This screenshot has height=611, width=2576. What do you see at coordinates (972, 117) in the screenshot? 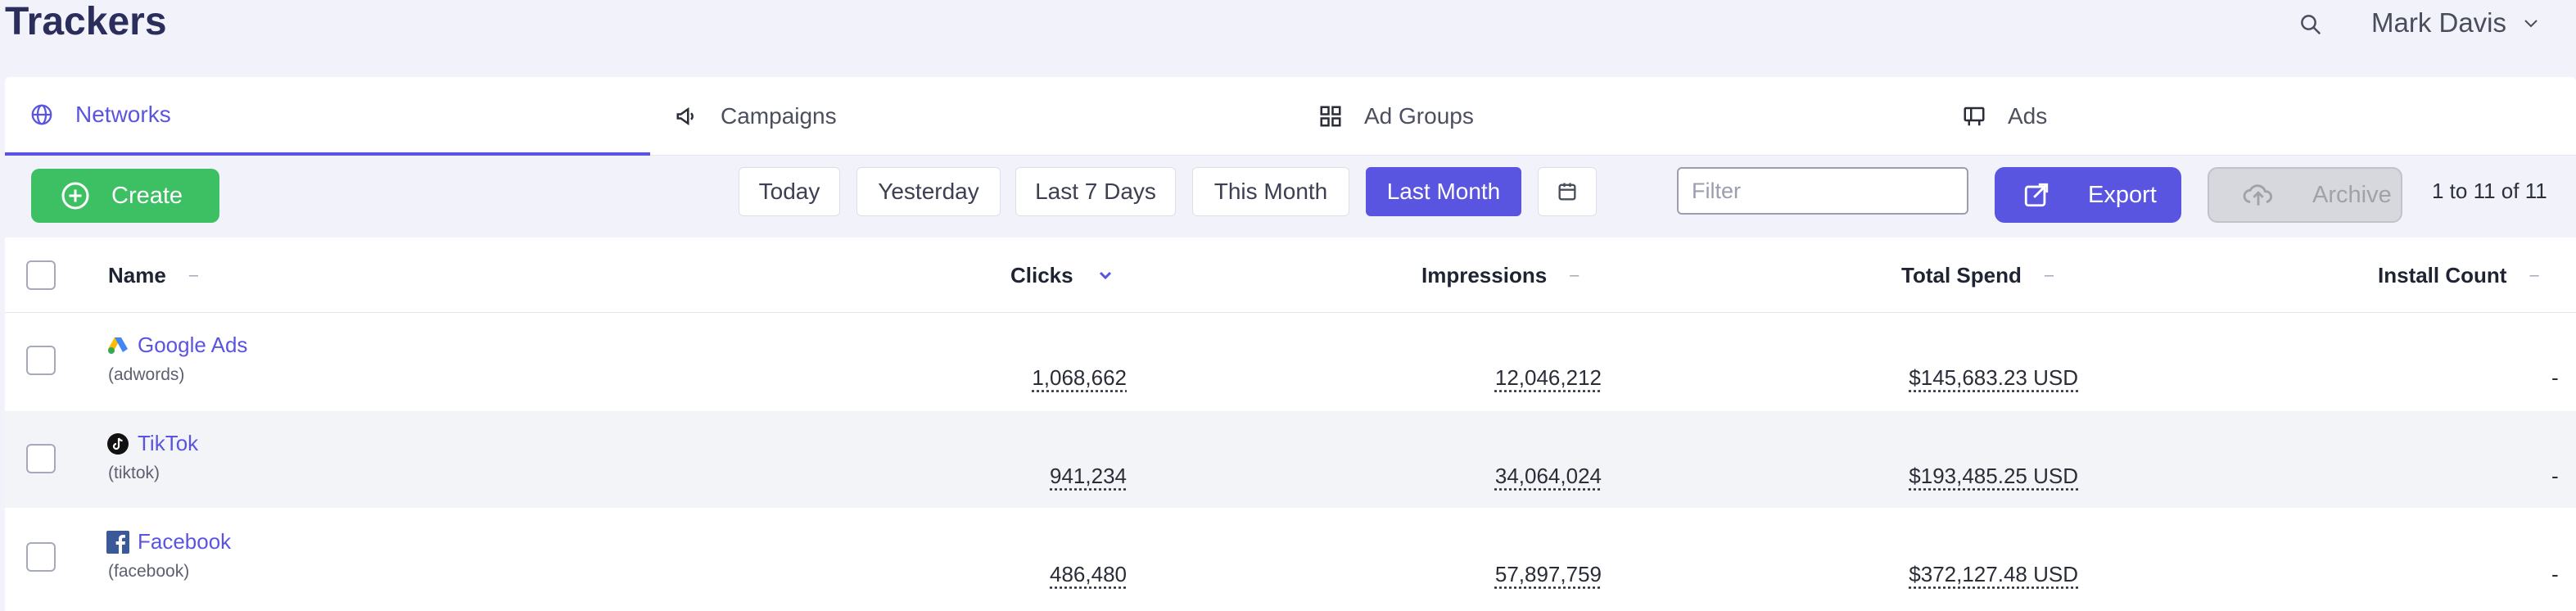
I see `tab-campaigns: Campaigns` at bounding box center [972, 117].